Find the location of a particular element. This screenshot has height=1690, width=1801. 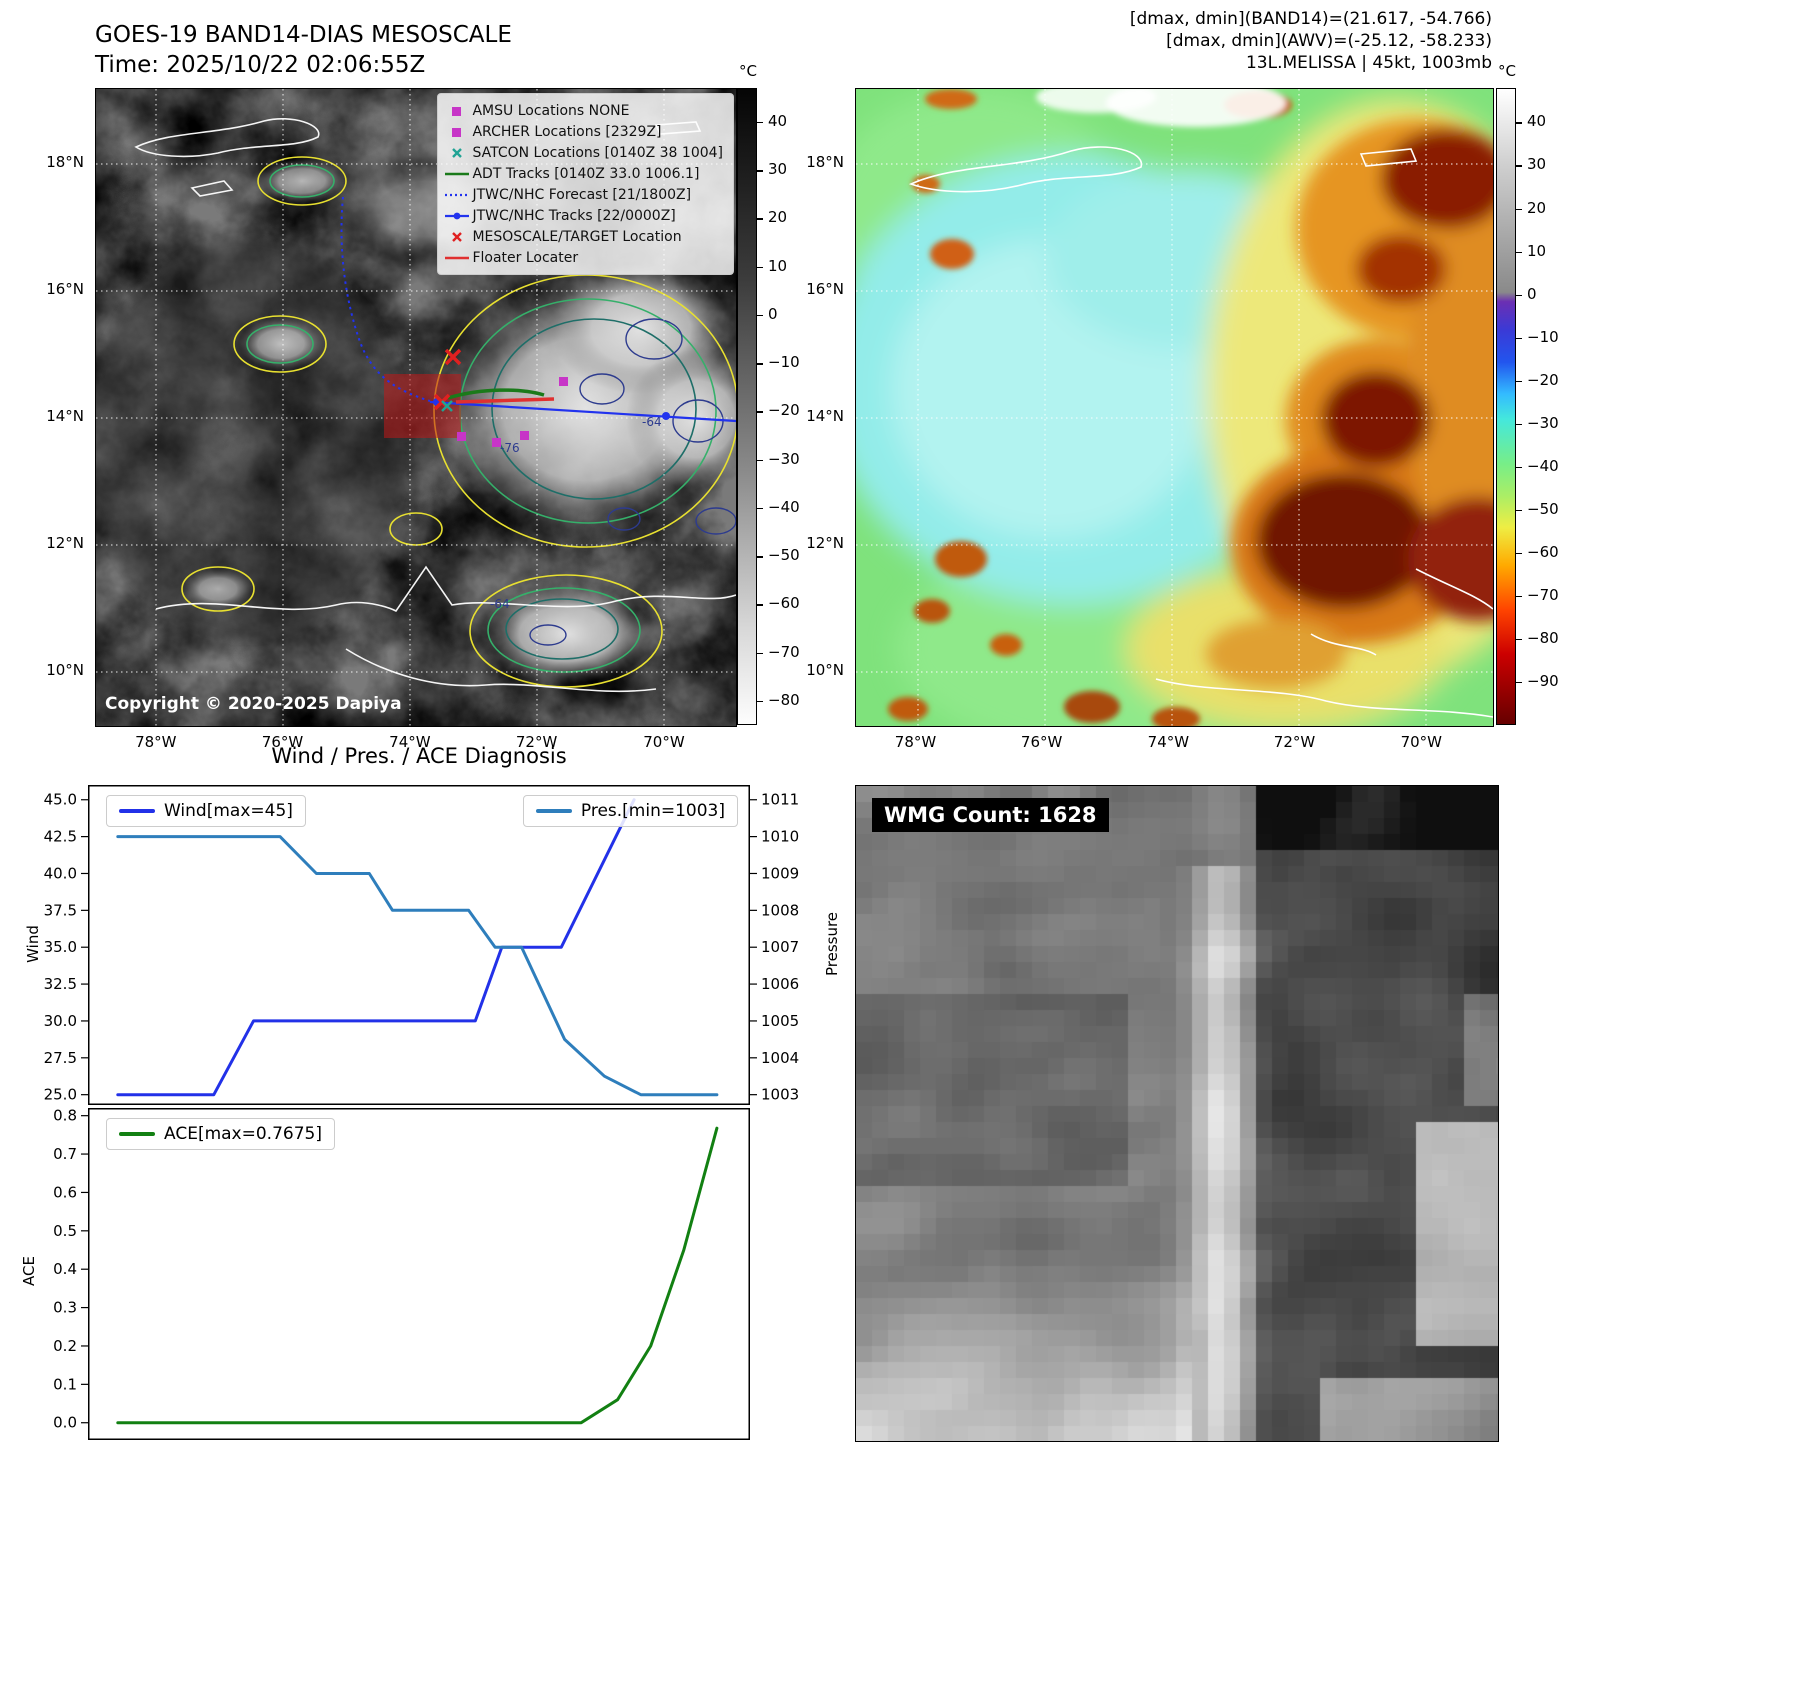

lon-tick-label: 70°W is located at coordinates (664, 742).